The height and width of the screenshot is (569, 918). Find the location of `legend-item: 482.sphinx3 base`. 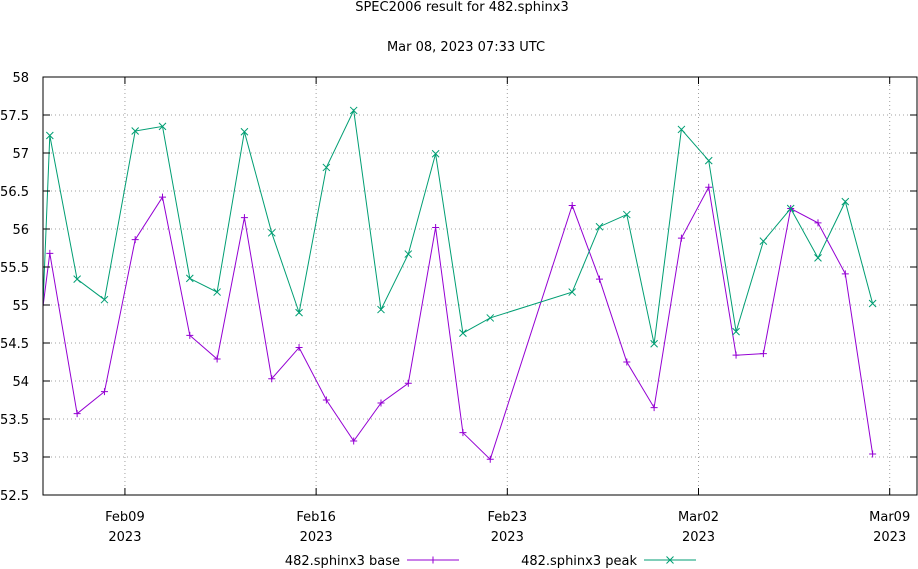

legend-item: 482.sphinx3 base is located at coordinates (372, 561).